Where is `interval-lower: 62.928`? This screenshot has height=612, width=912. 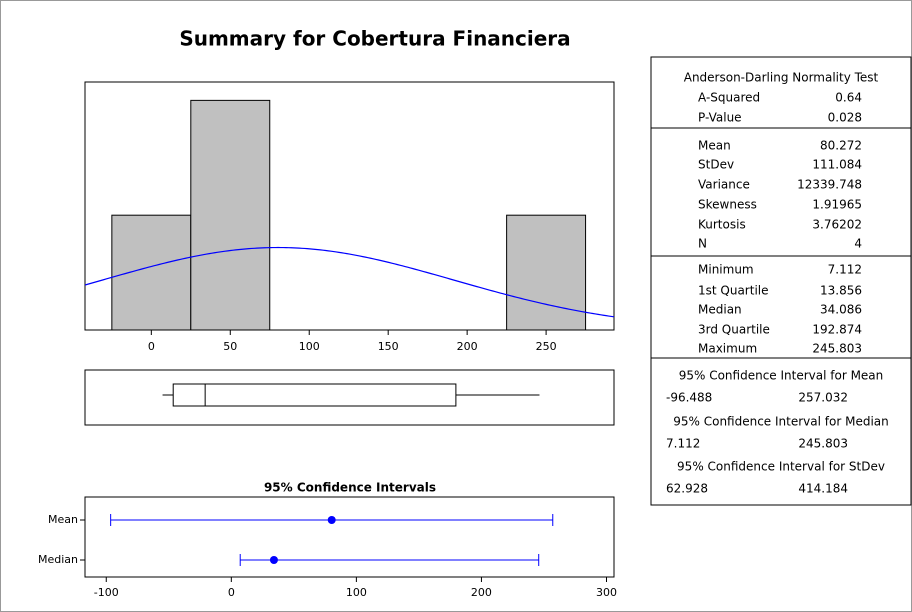 interval-lower: 62.928 is located at coordinates (687, 489).